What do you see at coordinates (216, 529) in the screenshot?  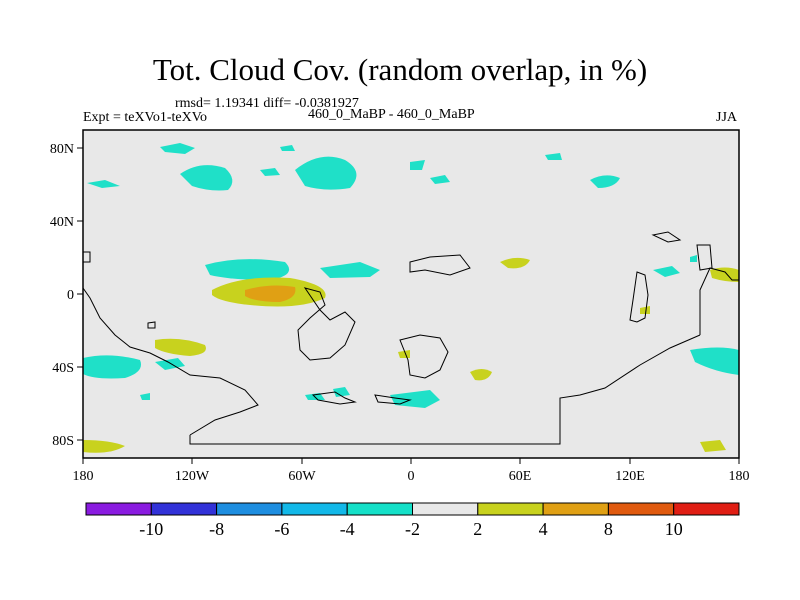 I see `colorbar-label: -8` at bounding box center [216, 529].